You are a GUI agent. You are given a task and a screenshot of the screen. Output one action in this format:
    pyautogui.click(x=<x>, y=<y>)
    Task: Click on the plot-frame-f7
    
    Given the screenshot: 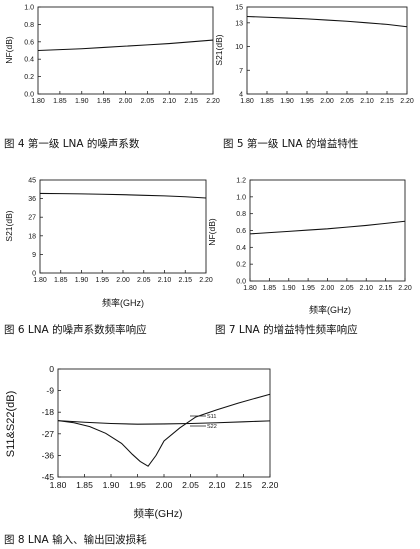 What is the action you would take?
    pyautogui.click(x=327, y=230)
    